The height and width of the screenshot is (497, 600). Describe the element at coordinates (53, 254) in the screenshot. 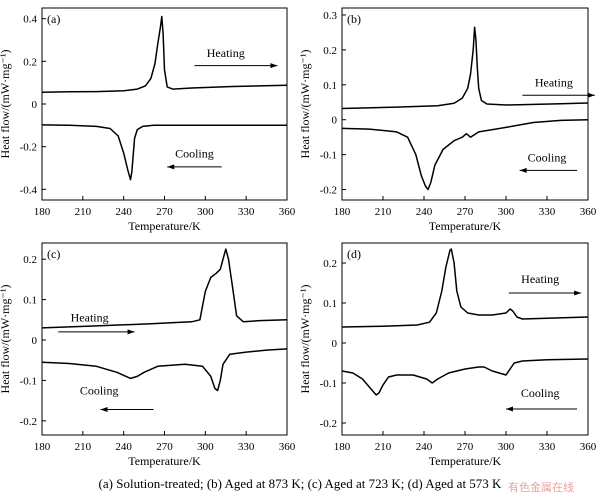

I see `panel-label: (c)` at that location.